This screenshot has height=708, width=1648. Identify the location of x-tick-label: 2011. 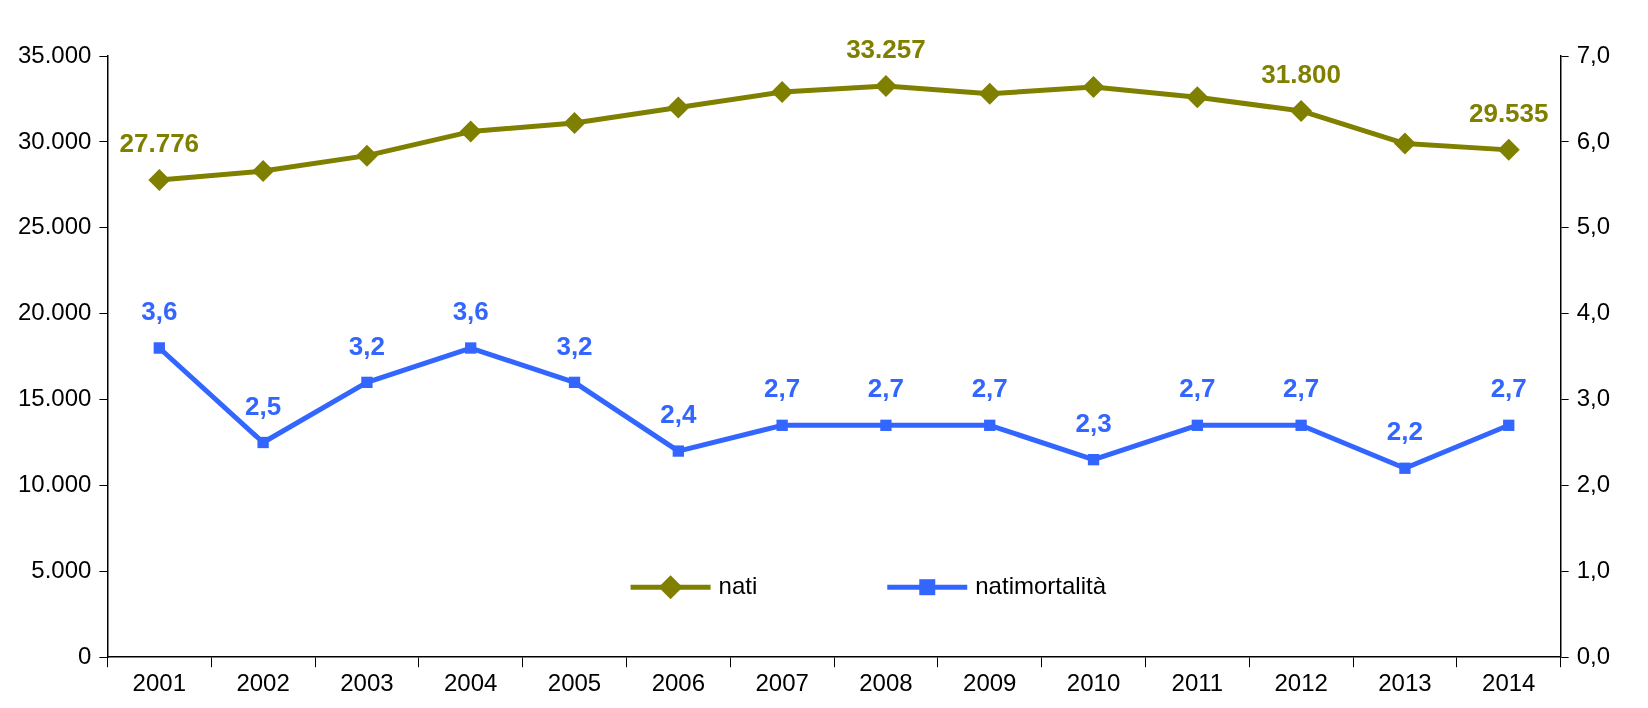
(1197, 683).